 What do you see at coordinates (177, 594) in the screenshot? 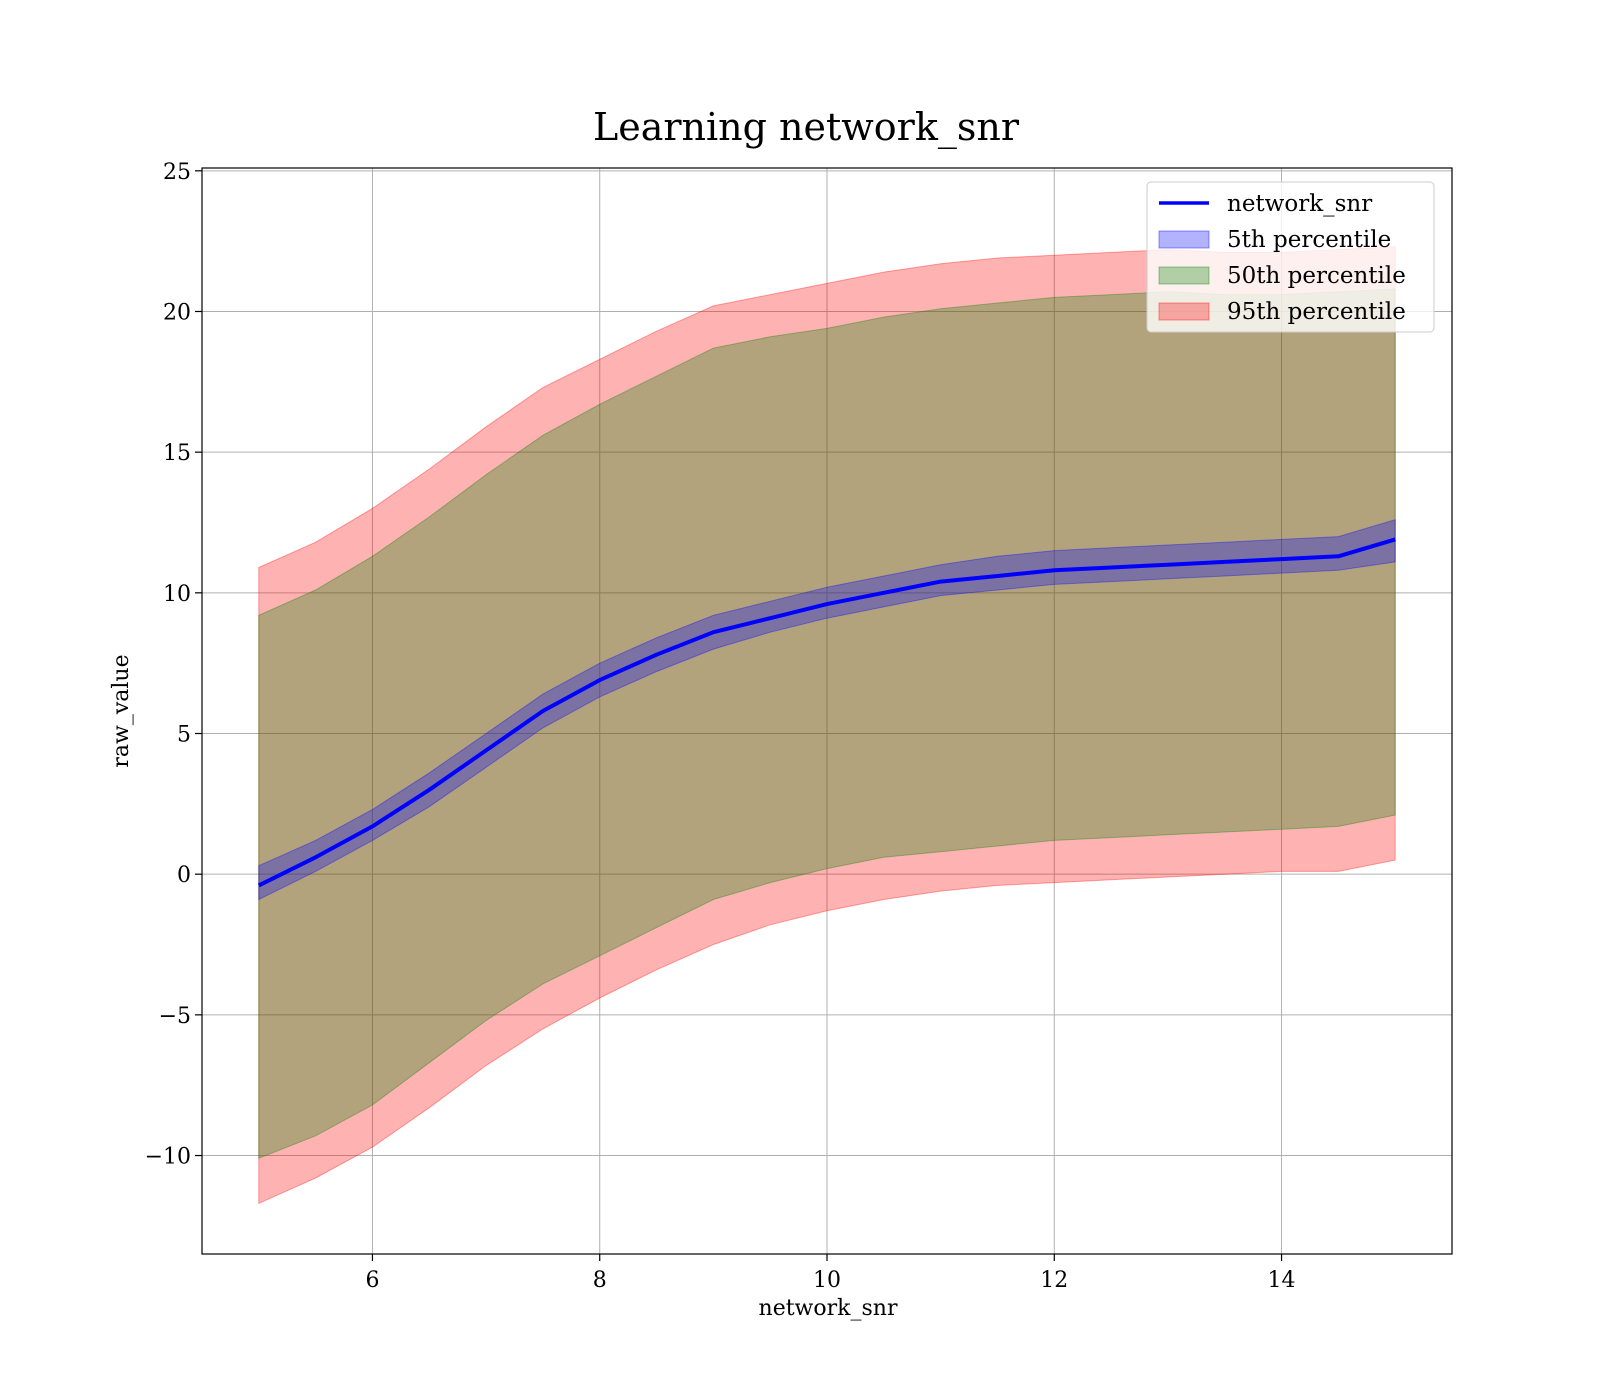
I see `y-tick-label: 10` at bounding box center [177, 594].